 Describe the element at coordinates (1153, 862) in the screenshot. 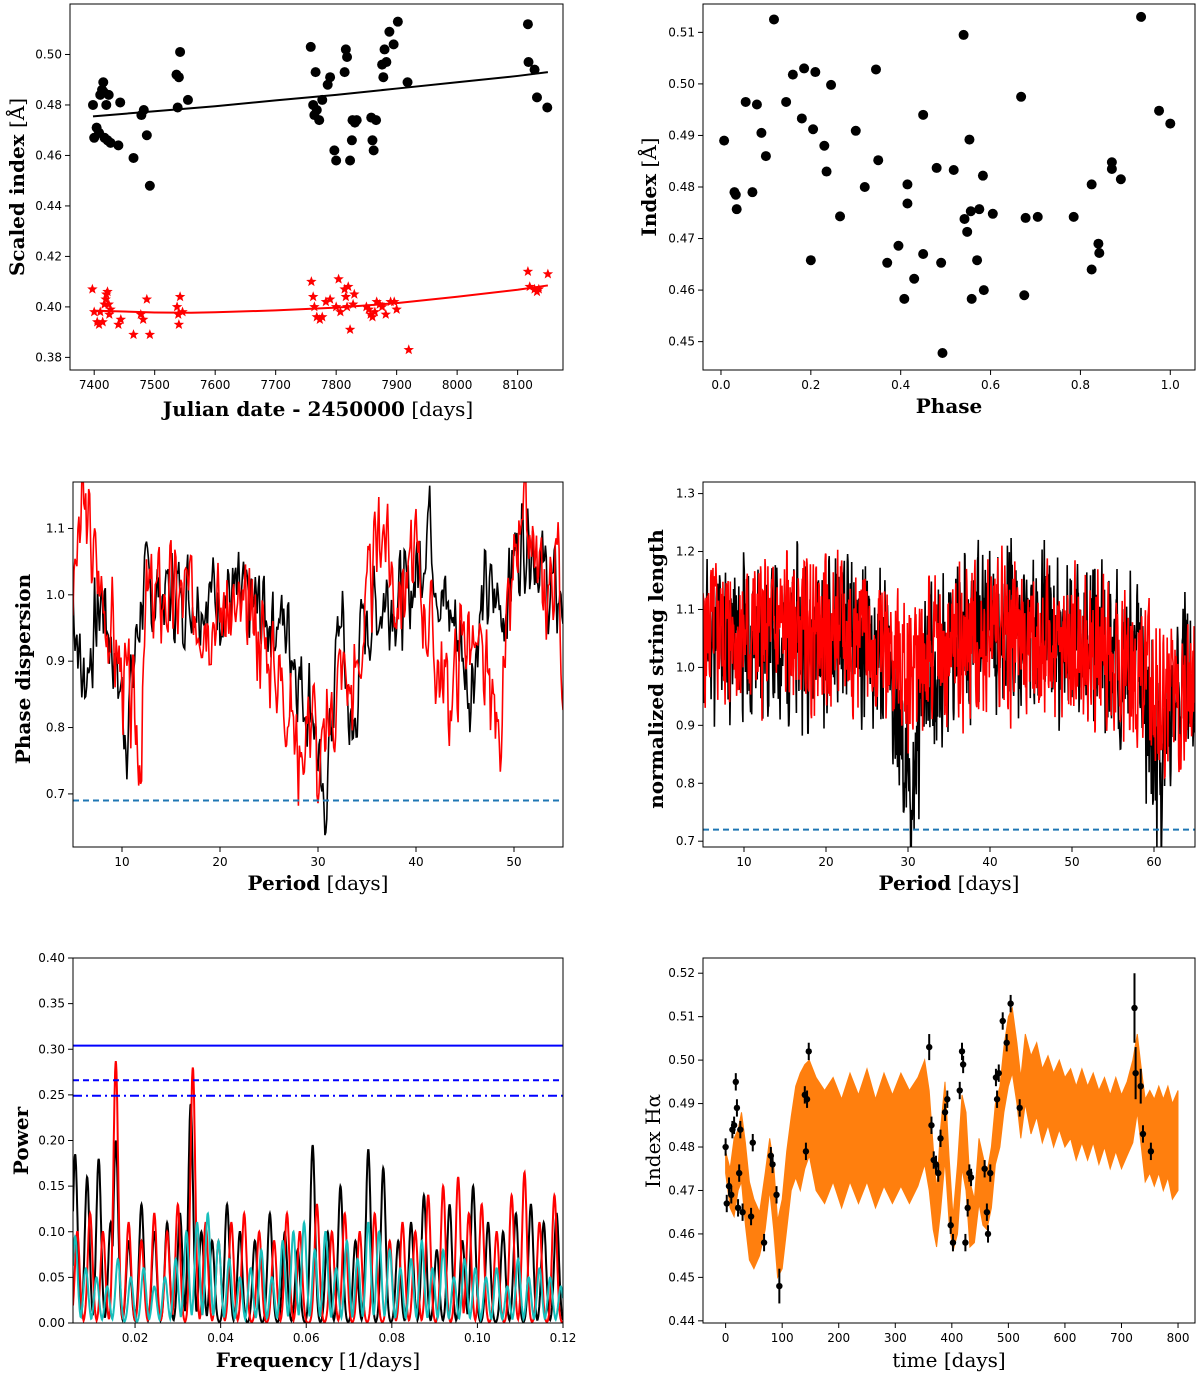

I see `x-tick-label: 60` at that location.